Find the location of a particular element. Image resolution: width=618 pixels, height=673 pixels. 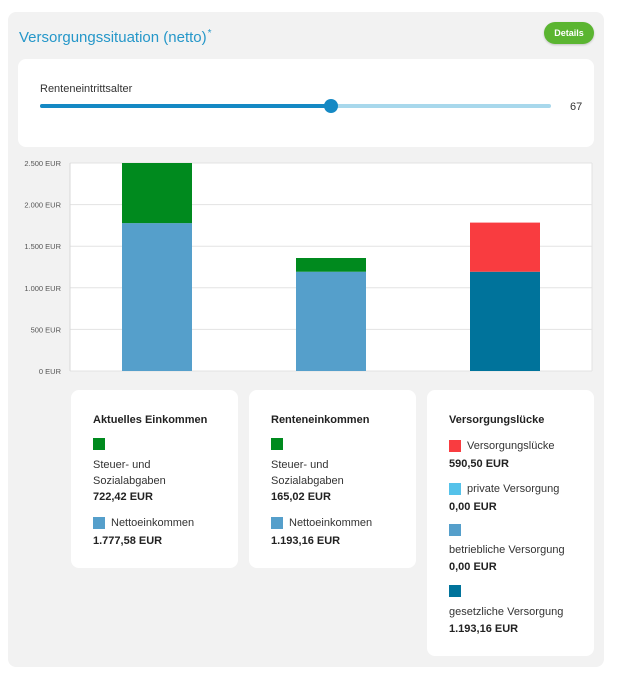

legend-value: 722,42 EUR is located at coordinates (123, 497).